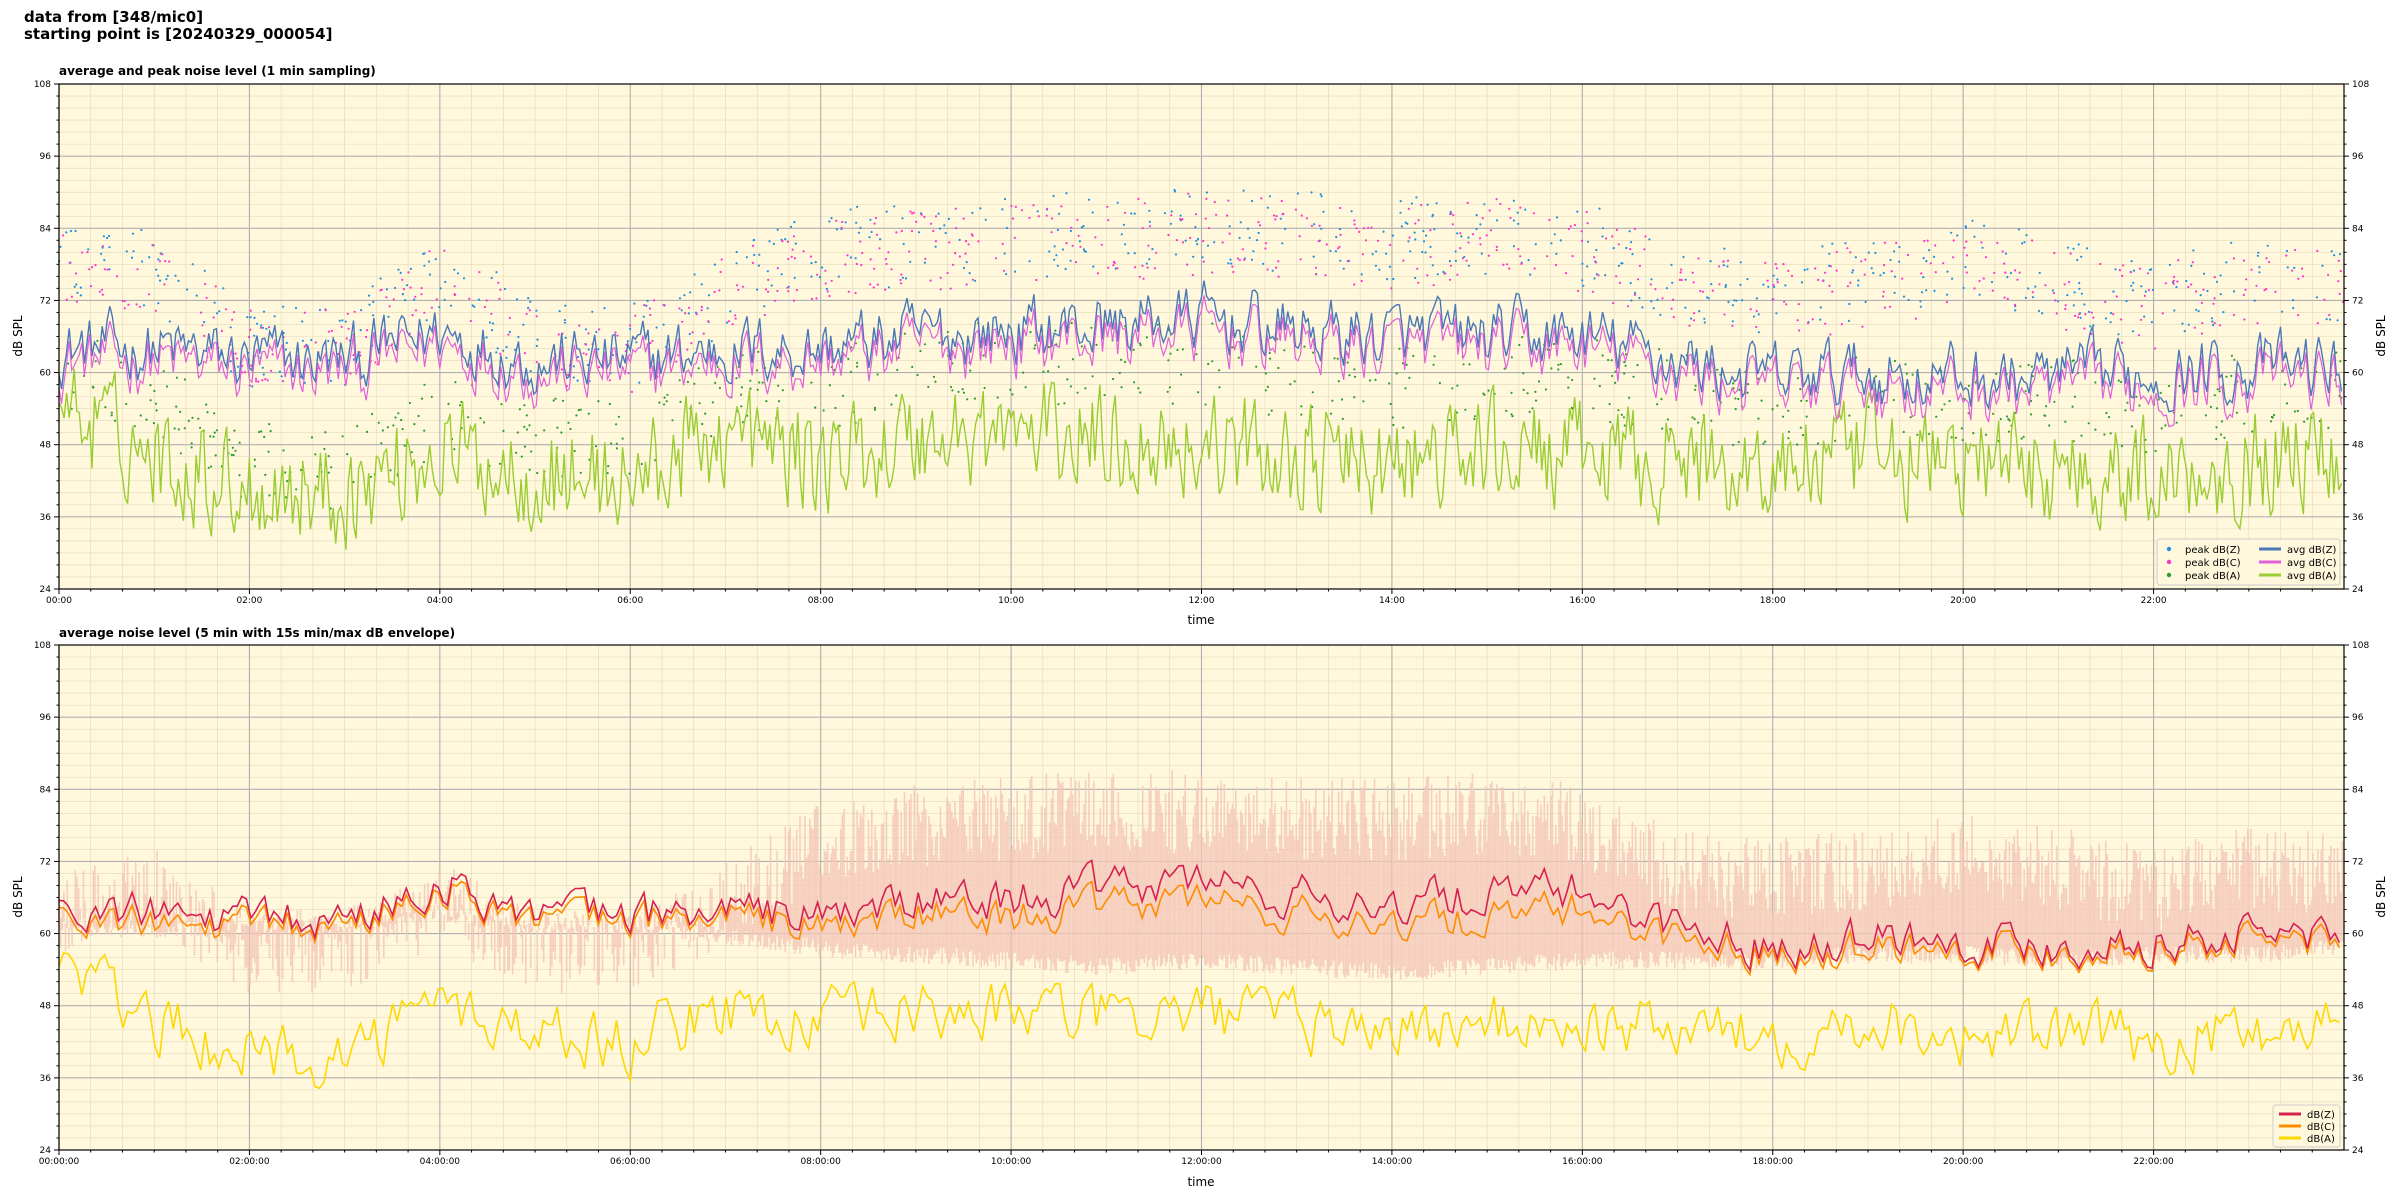 Image resolution: width=2400 pixels, height=1200 pixels. I want to click on xtick-label: 14:00:00, so click(1392, 1162).